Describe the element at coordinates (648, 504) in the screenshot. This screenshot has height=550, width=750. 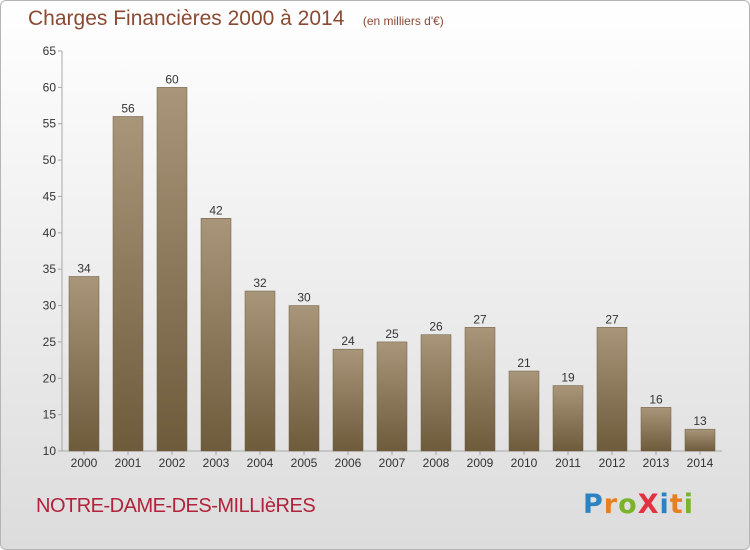
I see `logo-letter: X` at that location.